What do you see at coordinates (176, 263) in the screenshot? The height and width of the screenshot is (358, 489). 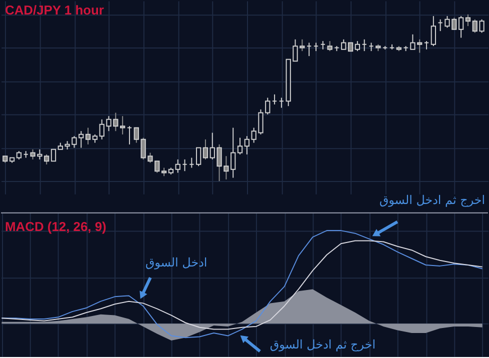 I see `annotation: ادخل السوق` at bounding box center [176, 263].